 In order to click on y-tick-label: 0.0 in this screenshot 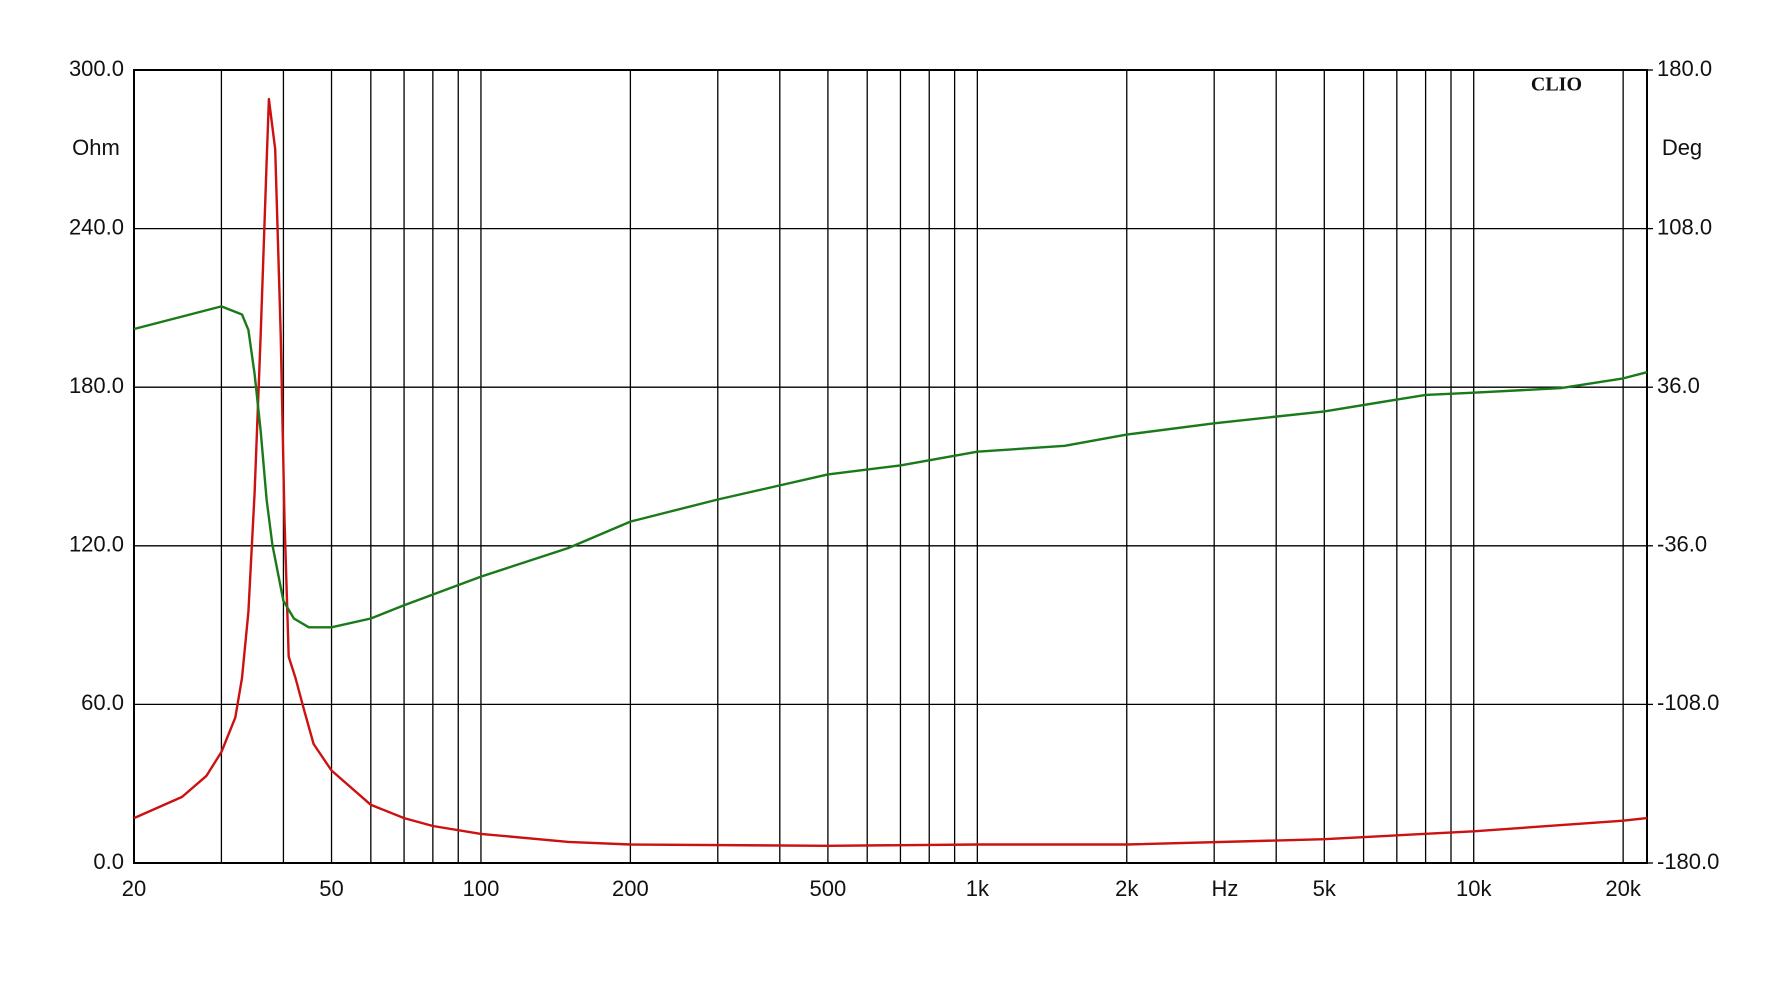, I will do `click(108, 861)`.